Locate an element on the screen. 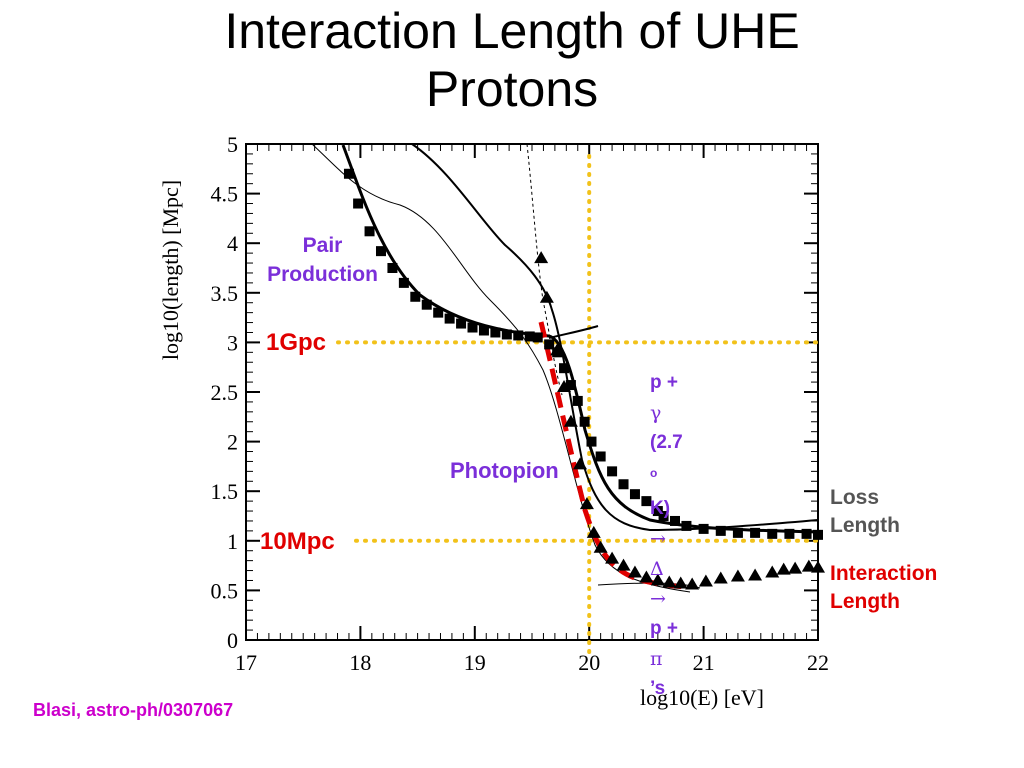 The height and width of the screenshot is (768, 1024). pair-label-line2: Production is located at coordinates (322, 274).